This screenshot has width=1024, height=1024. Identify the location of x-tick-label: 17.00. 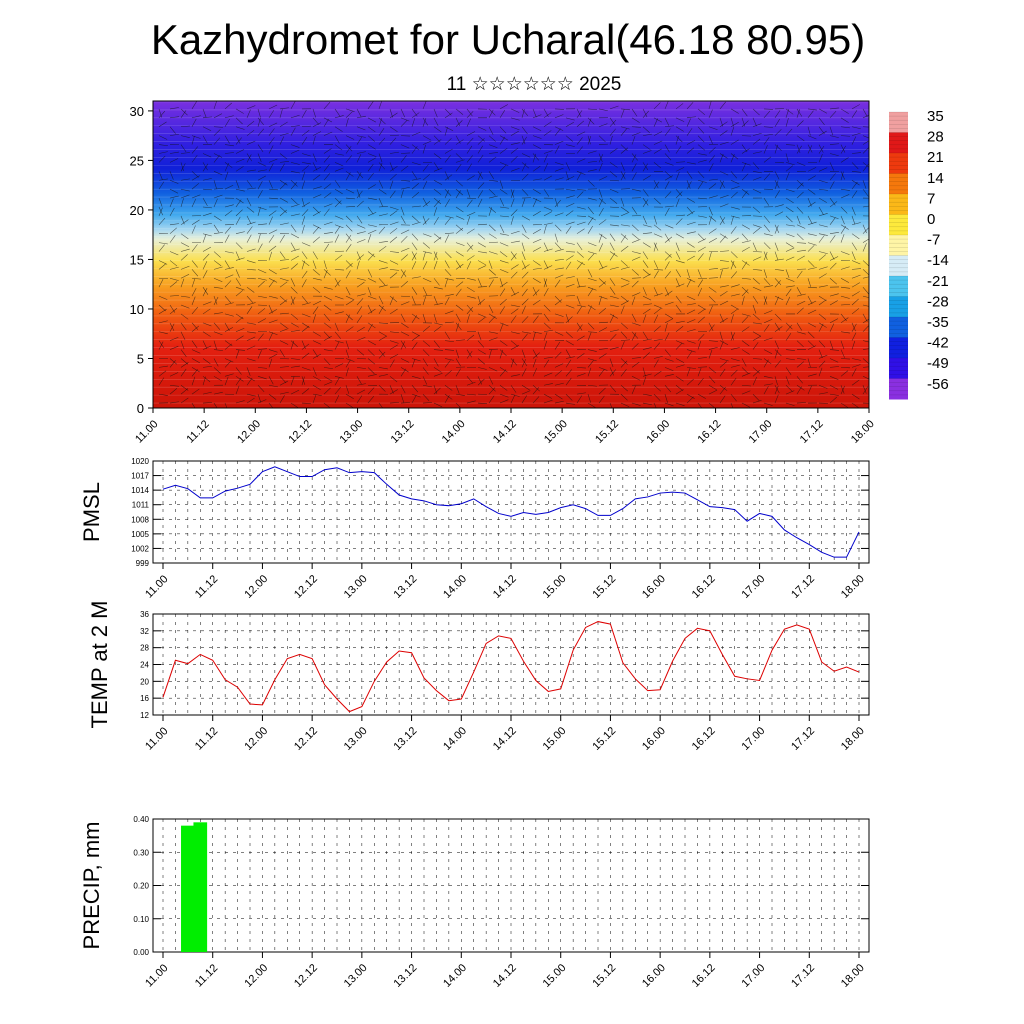
(753, 587).